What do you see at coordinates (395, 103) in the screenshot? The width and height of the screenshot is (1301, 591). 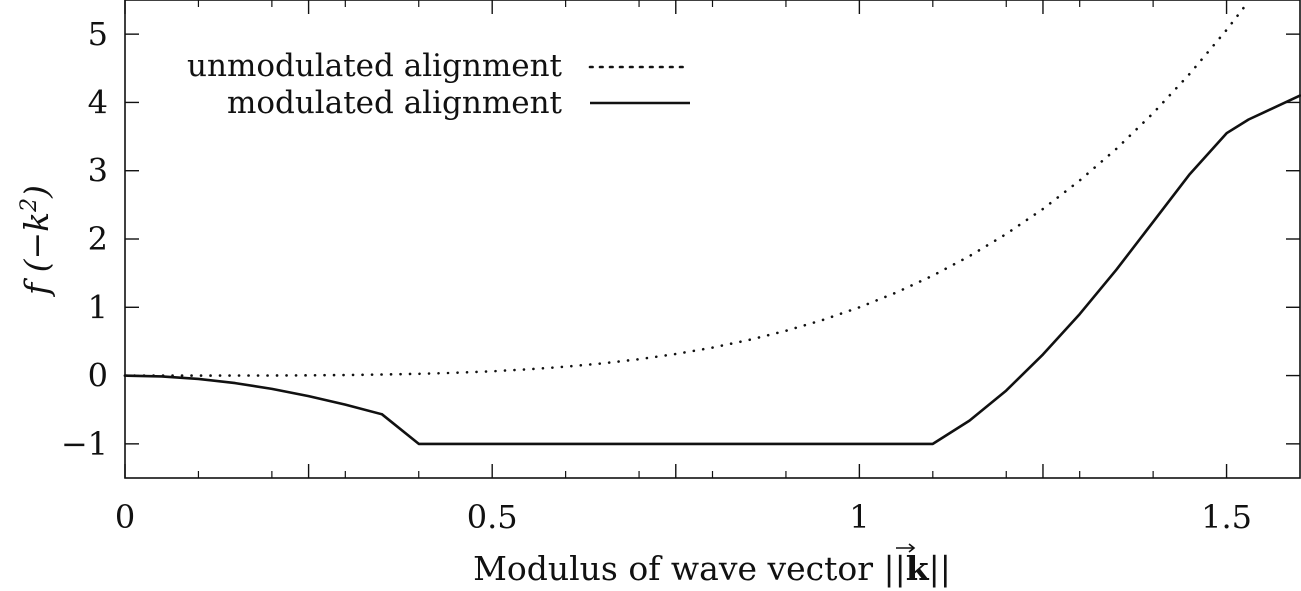 I see `legend-label-modulated: modulated alignment` at bounding box center [395, 103].